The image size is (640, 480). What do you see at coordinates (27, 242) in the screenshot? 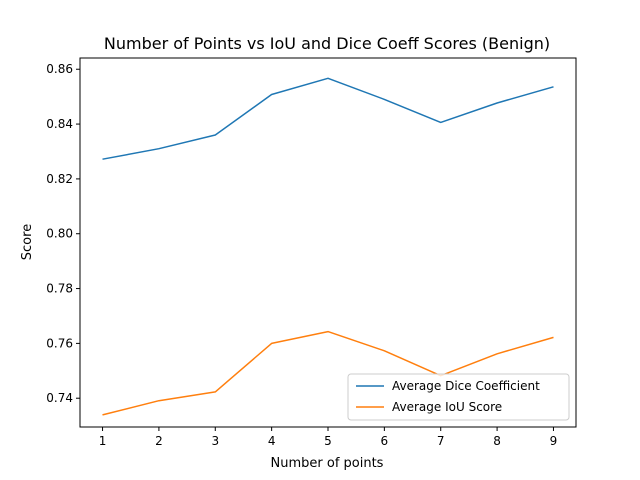
I see `y-axis-label: Score` at bounding box center [27, 242].